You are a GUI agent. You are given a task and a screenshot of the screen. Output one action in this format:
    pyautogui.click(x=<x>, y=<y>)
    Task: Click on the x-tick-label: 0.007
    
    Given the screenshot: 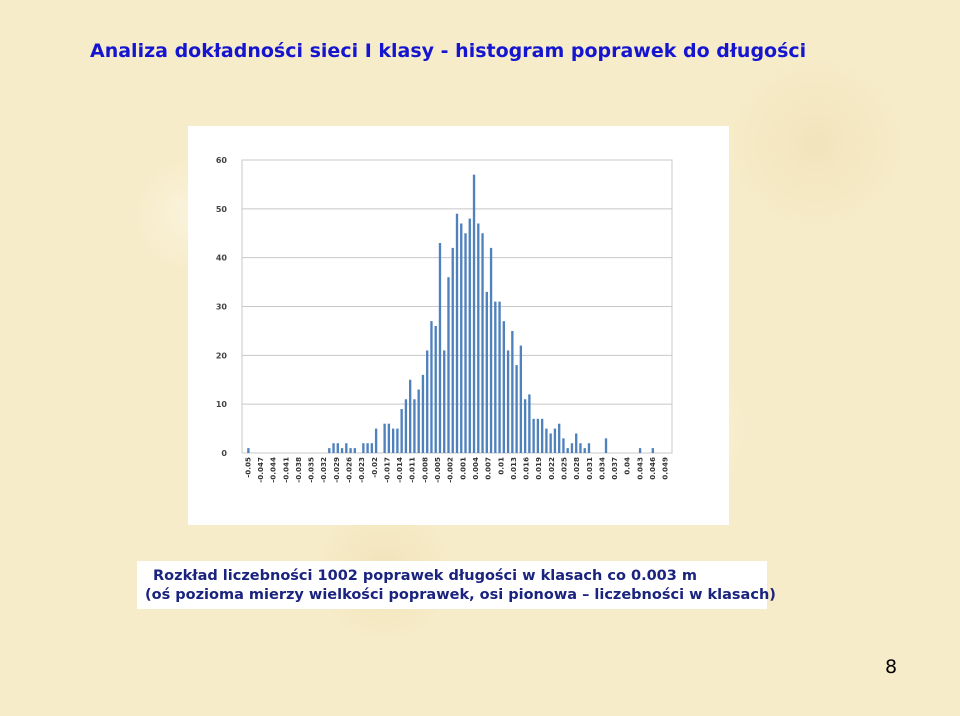 What is the action you would take?
    pyautogui.click(x=488, y=468)
    